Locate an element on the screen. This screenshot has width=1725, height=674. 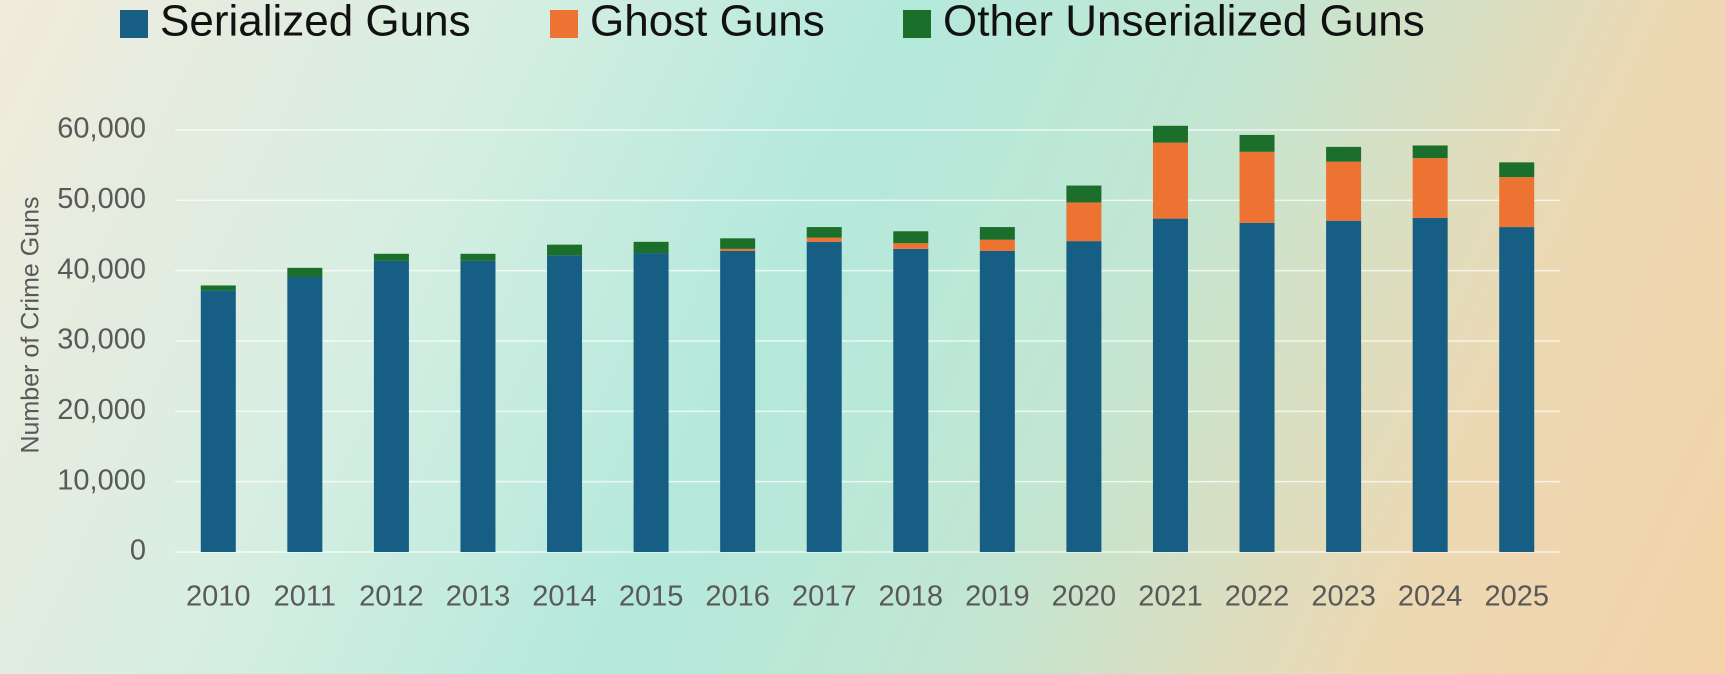
x-tick-label: 2024 is located at coordinates (1430, 597).